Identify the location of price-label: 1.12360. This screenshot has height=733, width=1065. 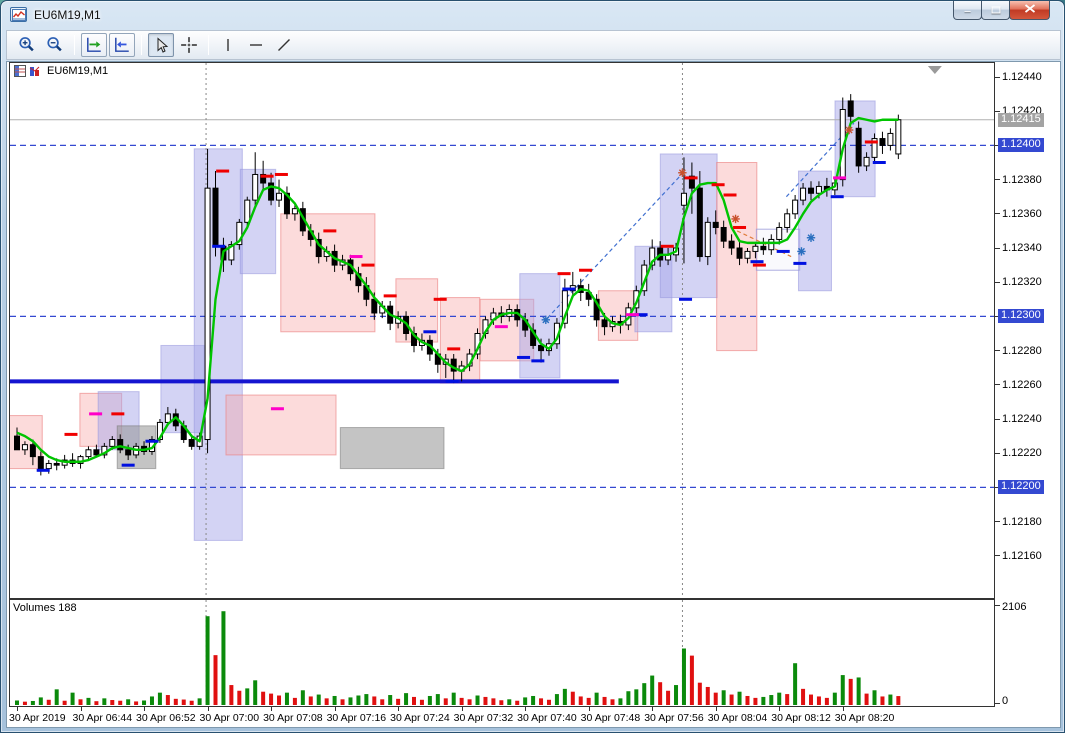
(1022, 213).